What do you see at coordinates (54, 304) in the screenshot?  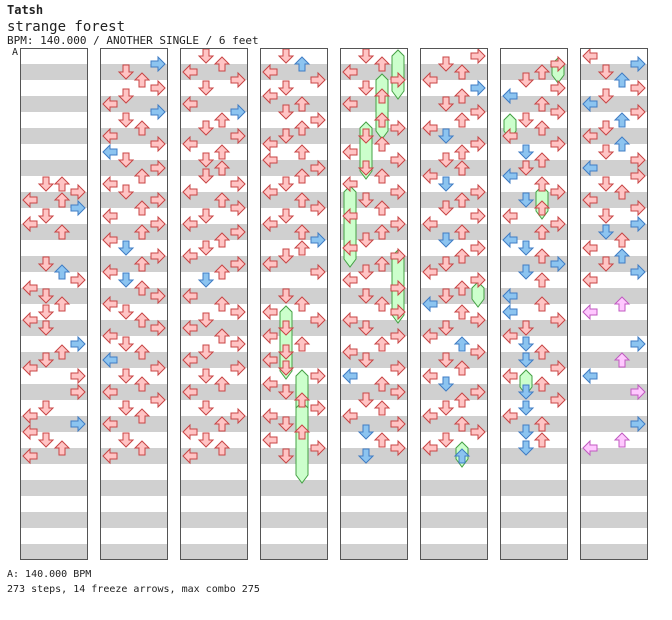 I see `chart-column-border` at bounding box center [54, 304].